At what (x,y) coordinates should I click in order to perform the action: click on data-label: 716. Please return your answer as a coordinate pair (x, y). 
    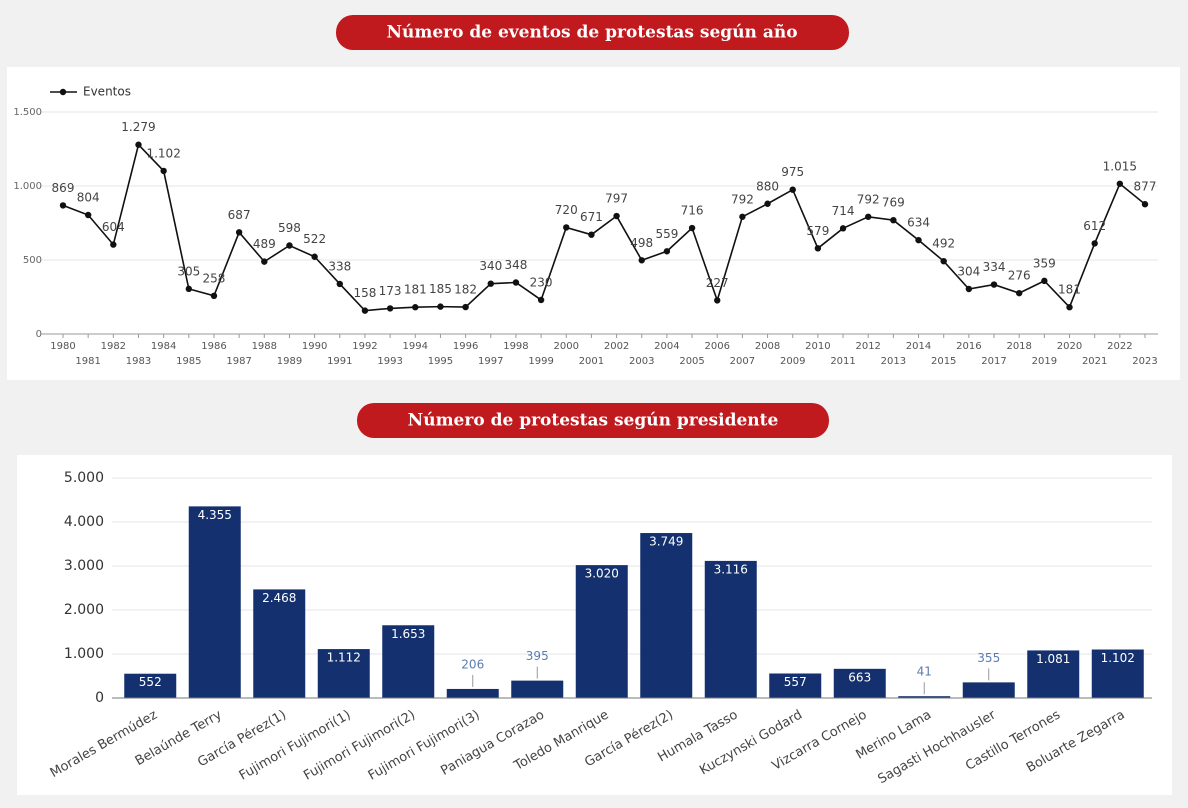
    Looking at the image, I should click on (692, 211).